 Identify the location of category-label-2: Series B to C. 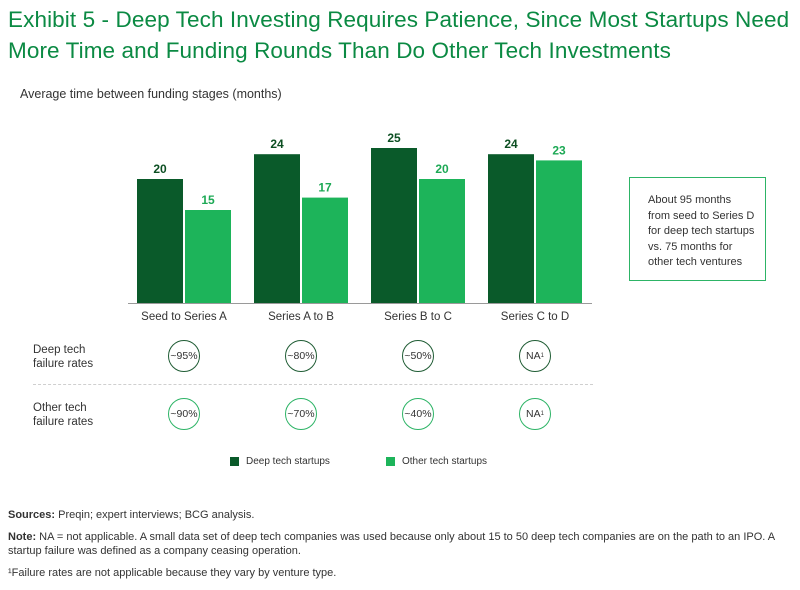
(418, 317).